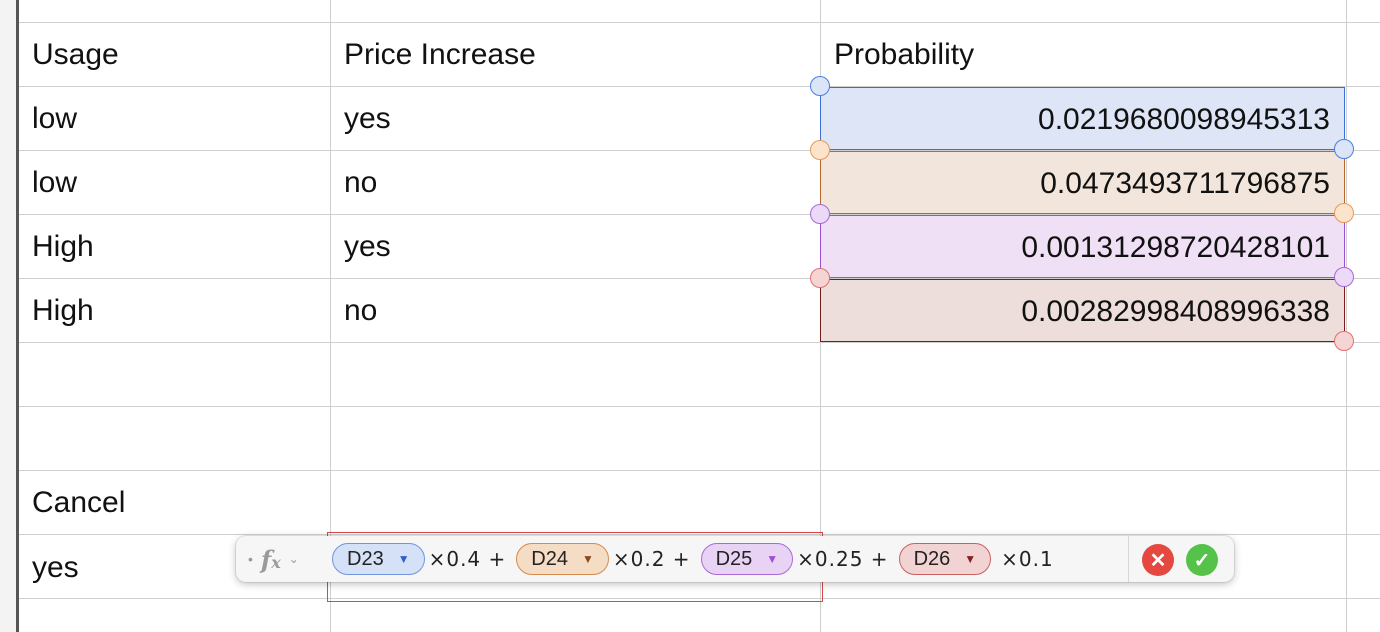  Describe the element at coordinates (820, 278) in the screenshot. I see `range-handle-d26-start` at that location.